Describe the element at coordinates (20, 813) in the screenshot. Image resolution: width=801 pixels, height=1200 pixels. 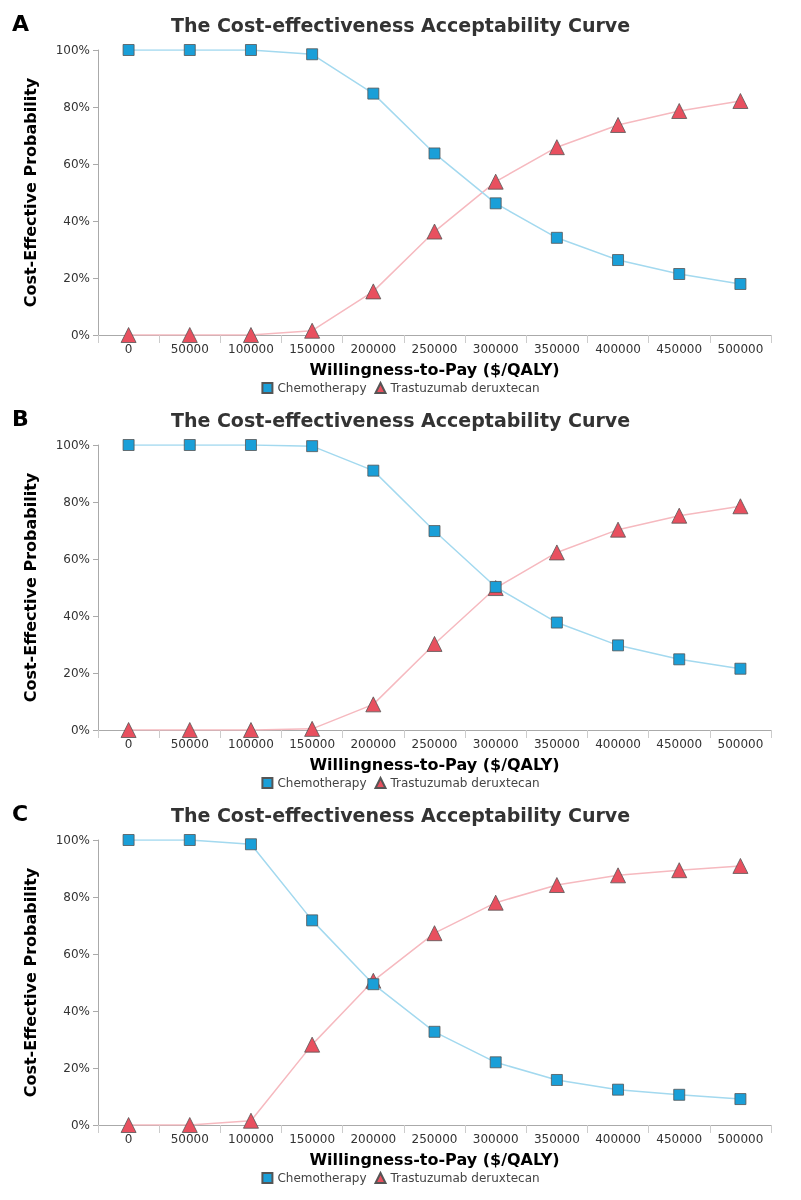
I see `text: C` at that location.